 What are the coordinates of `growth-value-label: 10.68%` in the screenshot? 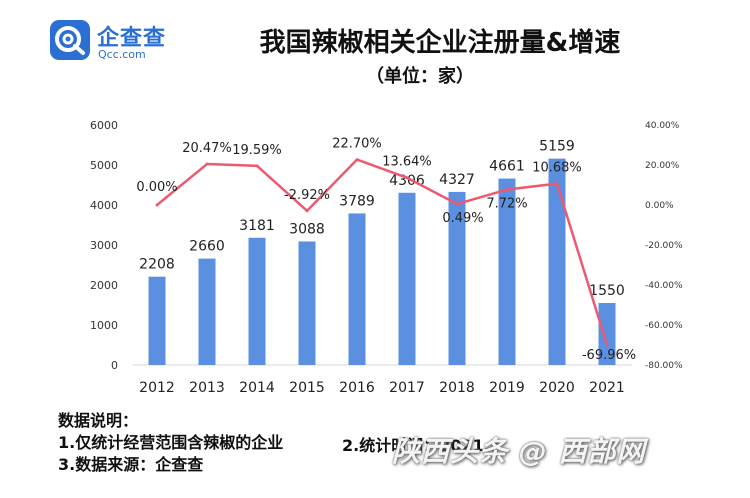 It's located at (557, 168).